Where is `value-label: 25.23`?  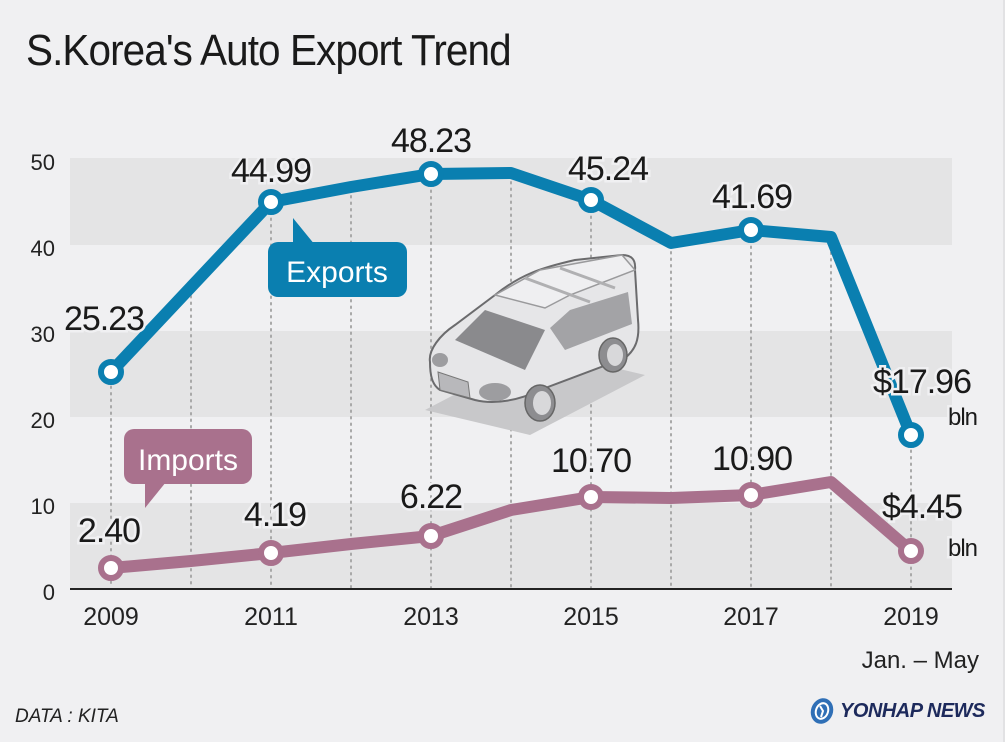 value-label: 25.23 is located at coordinates (104, 319).